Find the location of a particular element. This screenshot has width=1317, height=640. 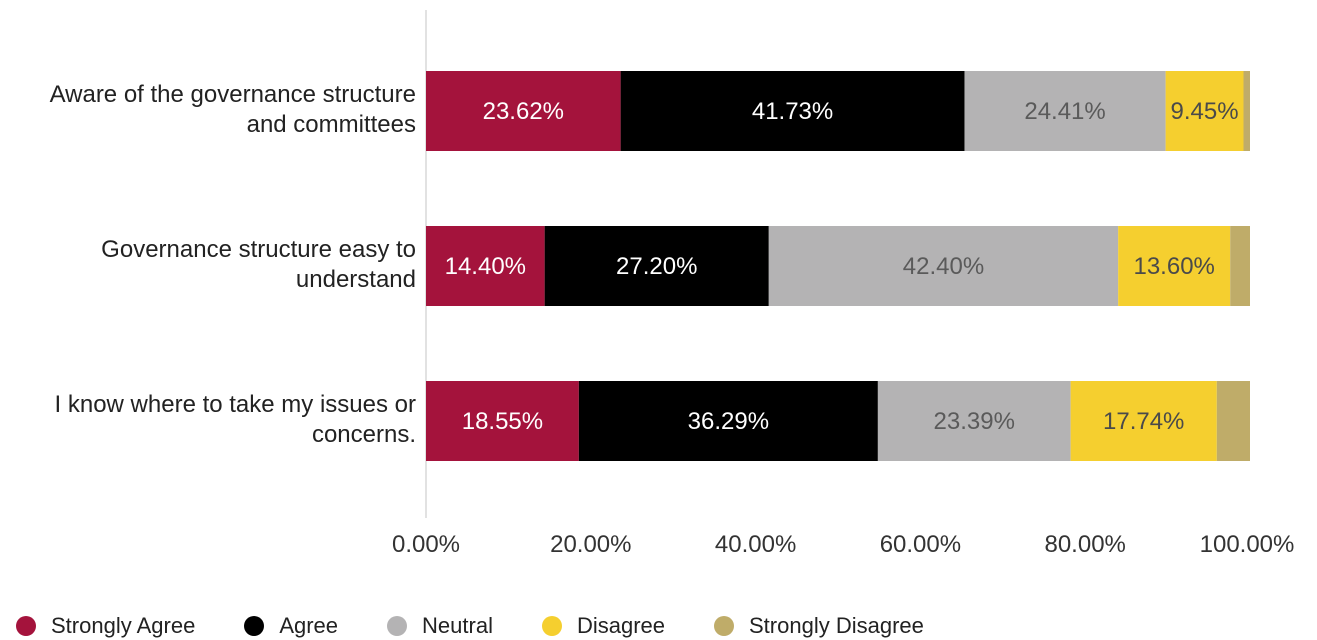

data-label: 41.73% is located at coordinates (792, 111).